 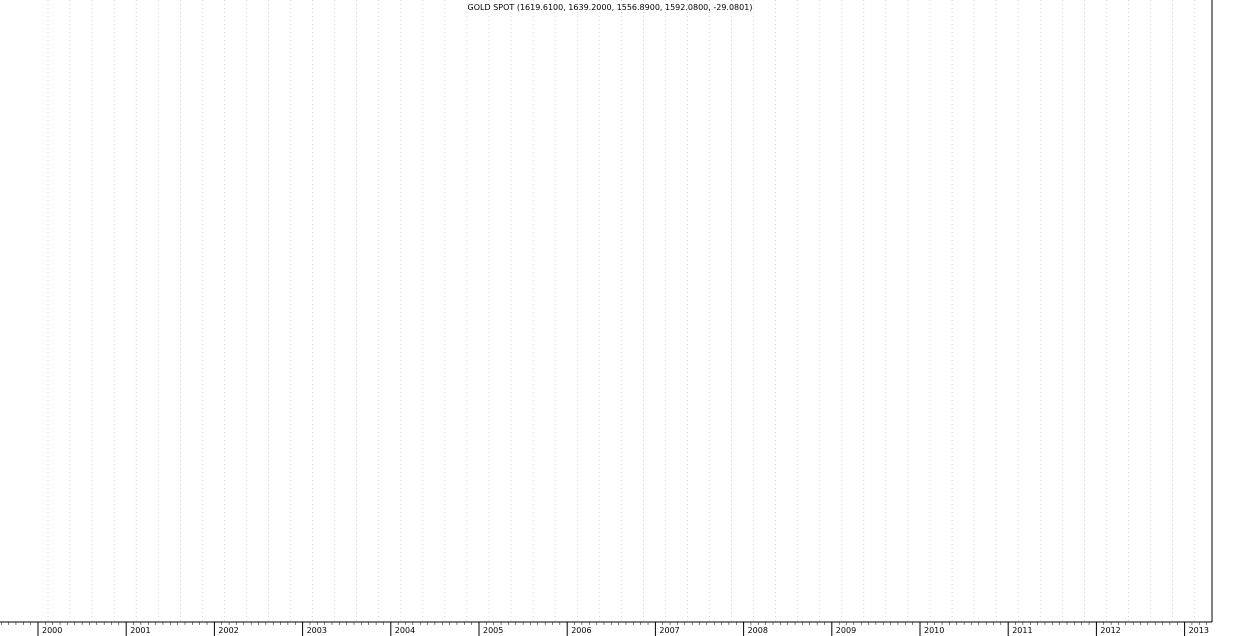 What do you see at coordinates (317, 630) in the screenshot?
I see `x-tick-label: 2003` at bounding box center [317, 630].